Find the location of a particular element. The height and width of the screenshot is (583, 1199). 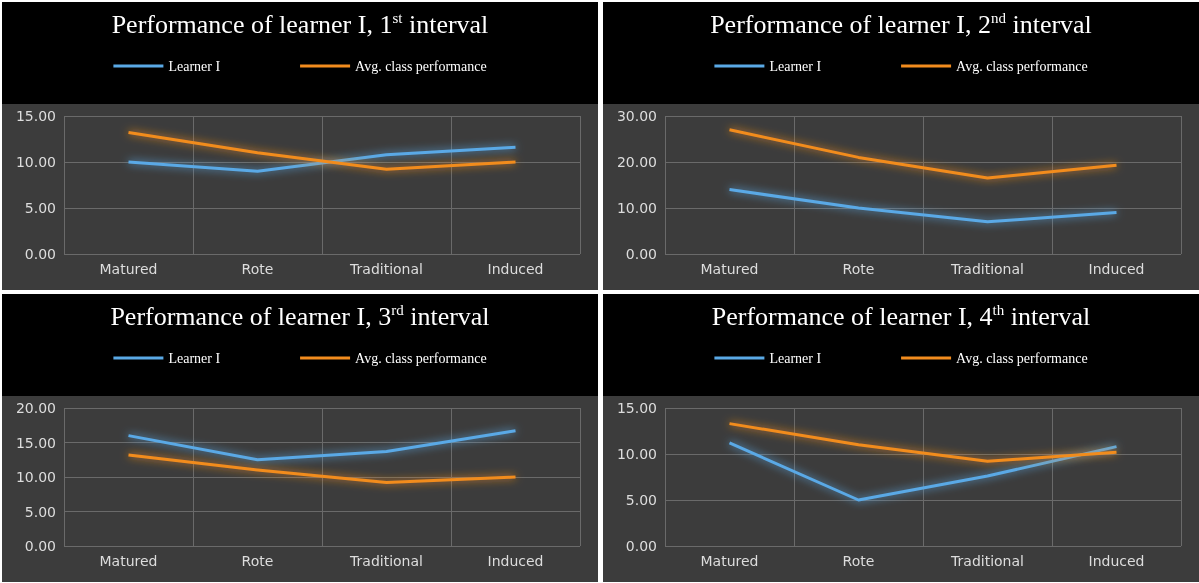

chart-title: Performance of learner I, 3$^{rd}$ interval is located at coordinates (300, 317).